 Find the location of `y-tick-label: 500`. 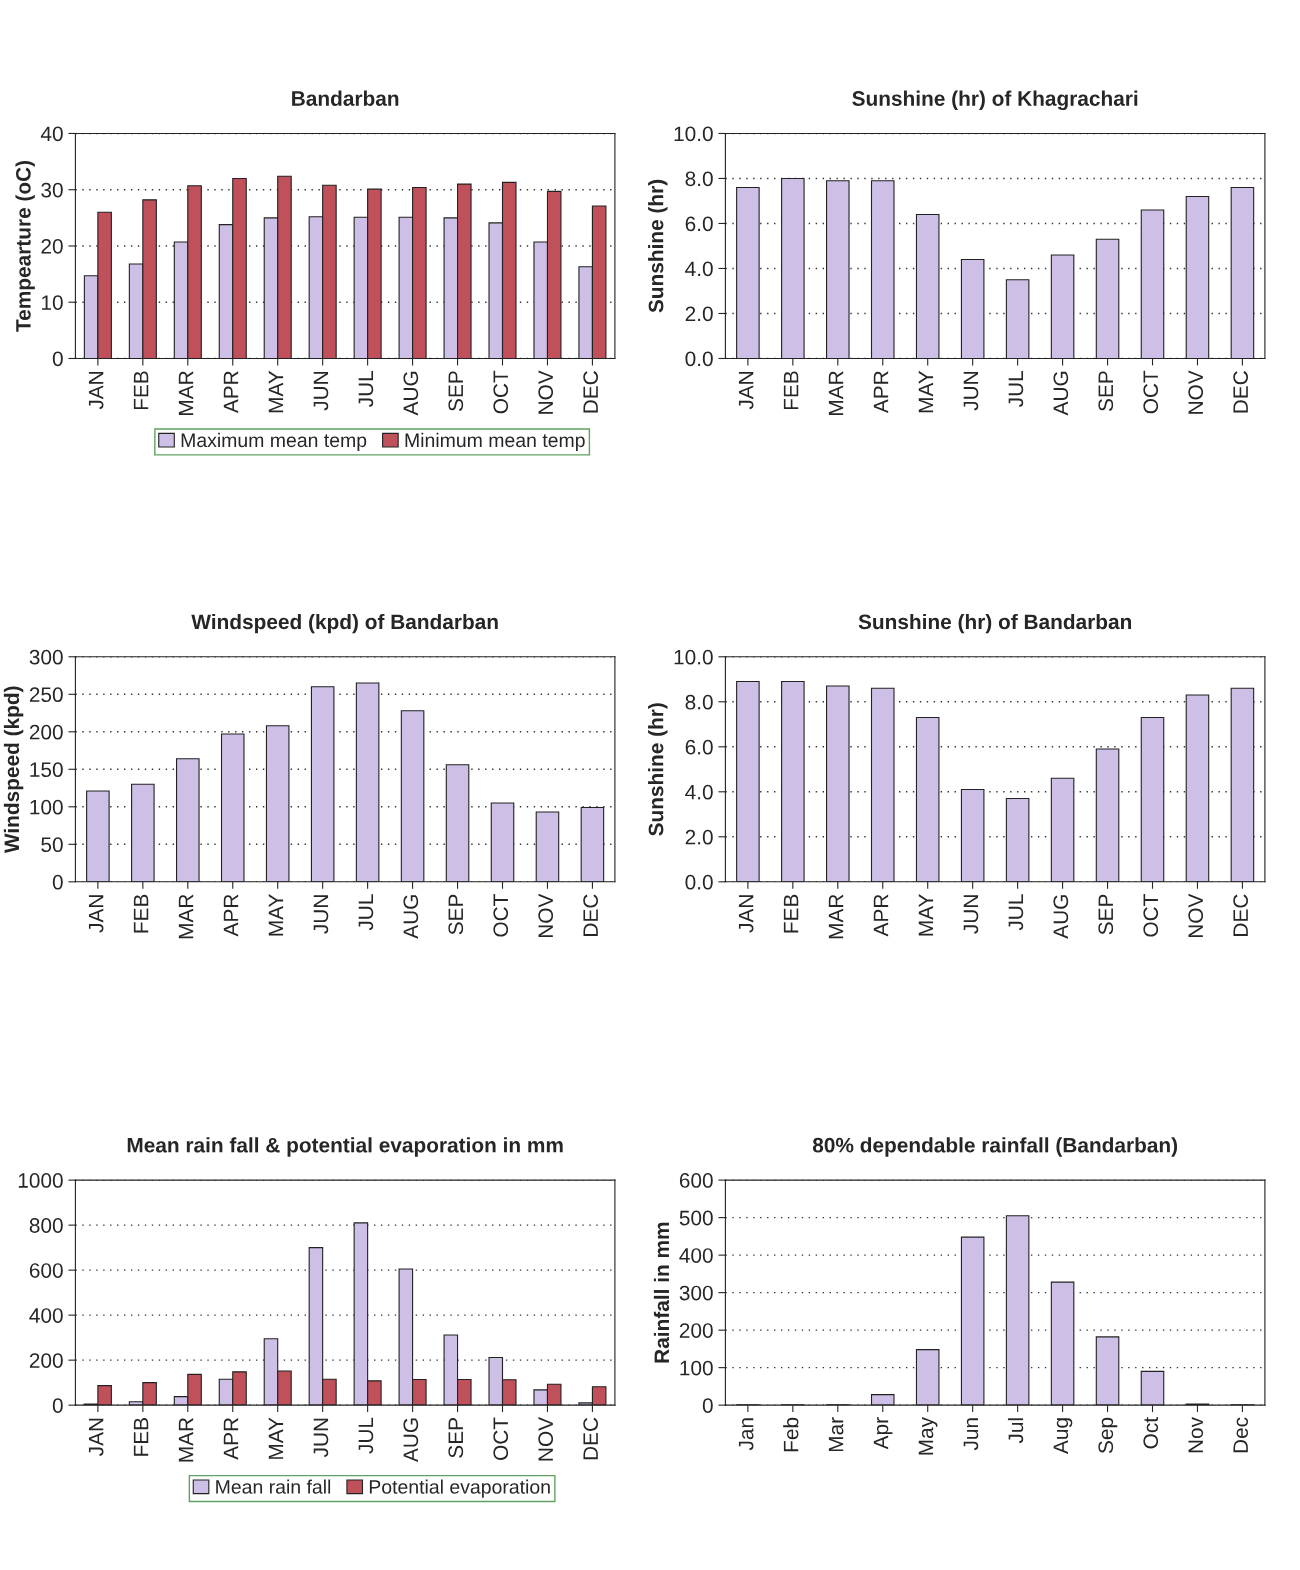

y-tick-label: 500 is located at coordinates (696, 1218).